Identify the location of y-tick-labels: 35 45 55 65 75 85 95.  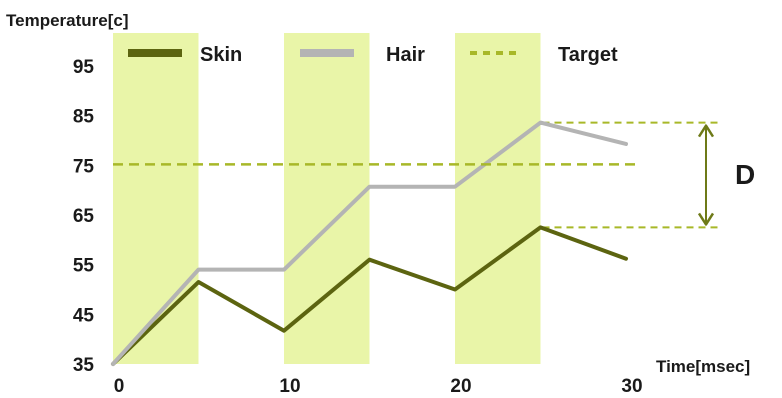
(84, 216).